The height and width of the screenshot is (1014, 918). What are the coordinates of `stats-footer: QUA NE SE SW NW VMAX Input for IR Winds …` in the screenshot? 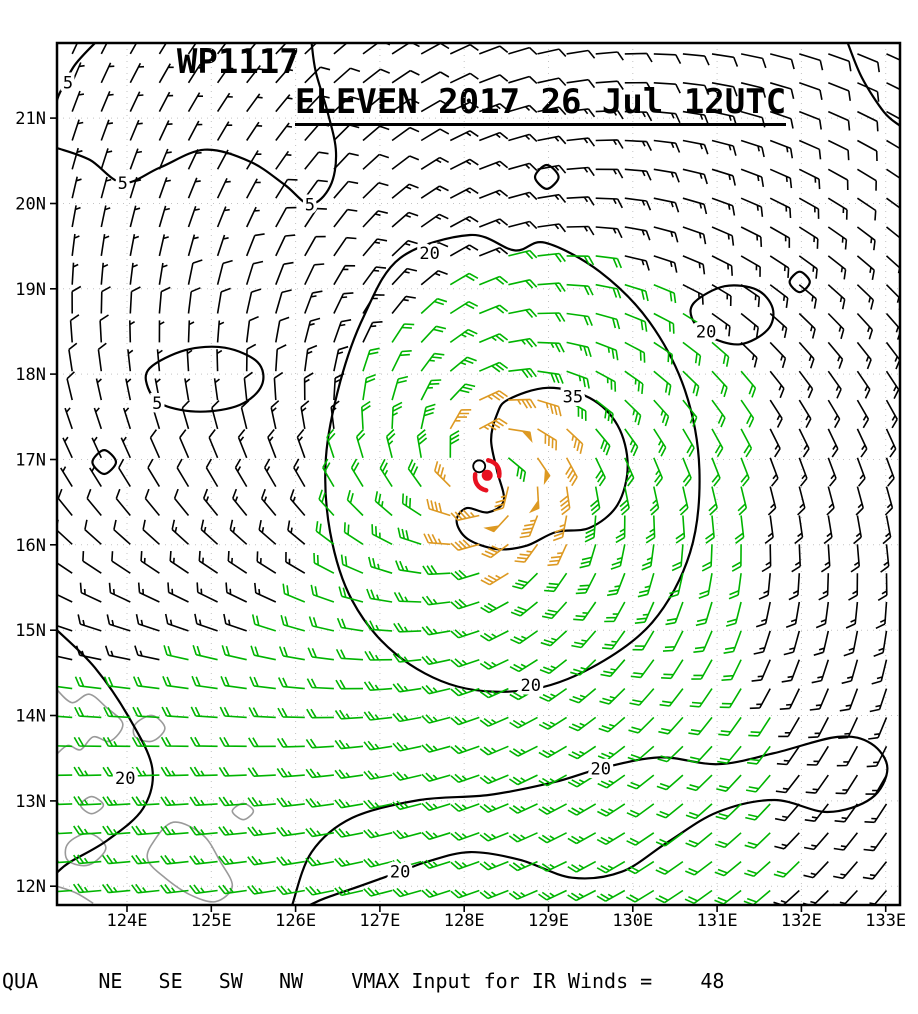 It's located at (405, 970).